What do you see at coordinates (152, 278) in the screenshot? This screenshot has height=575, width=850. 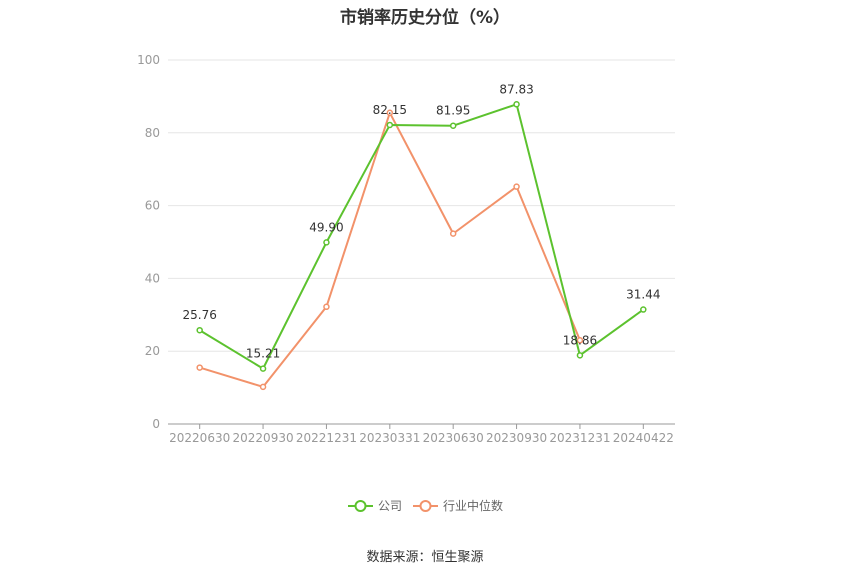 I see `y-tick-label: 40` at bounding box center [152, 278].